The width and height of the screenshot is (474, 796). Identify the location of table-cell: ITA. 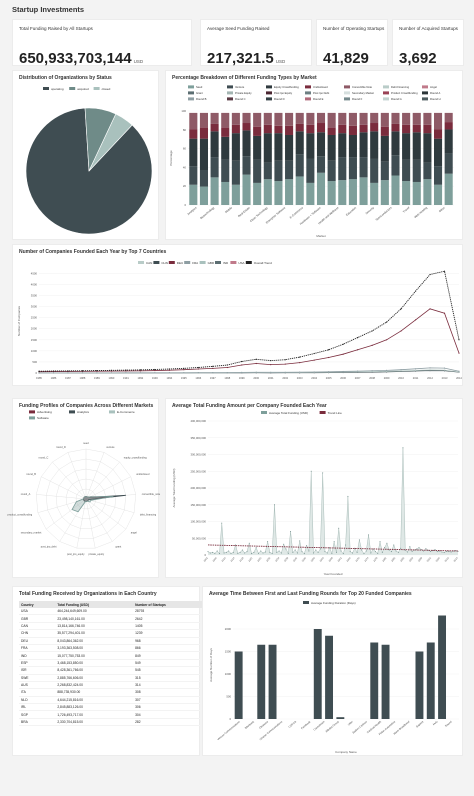
(37, 692).